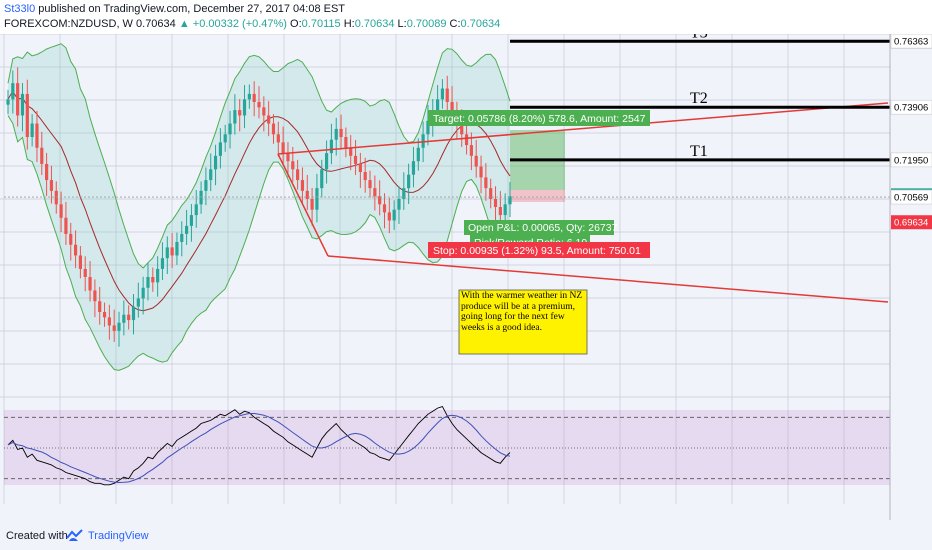 This screenshot has width=932, height=550. What do you see at coordinates (296, 24) in the screenshot?
I see `open-label: O:` at bounding box center [296, 24].